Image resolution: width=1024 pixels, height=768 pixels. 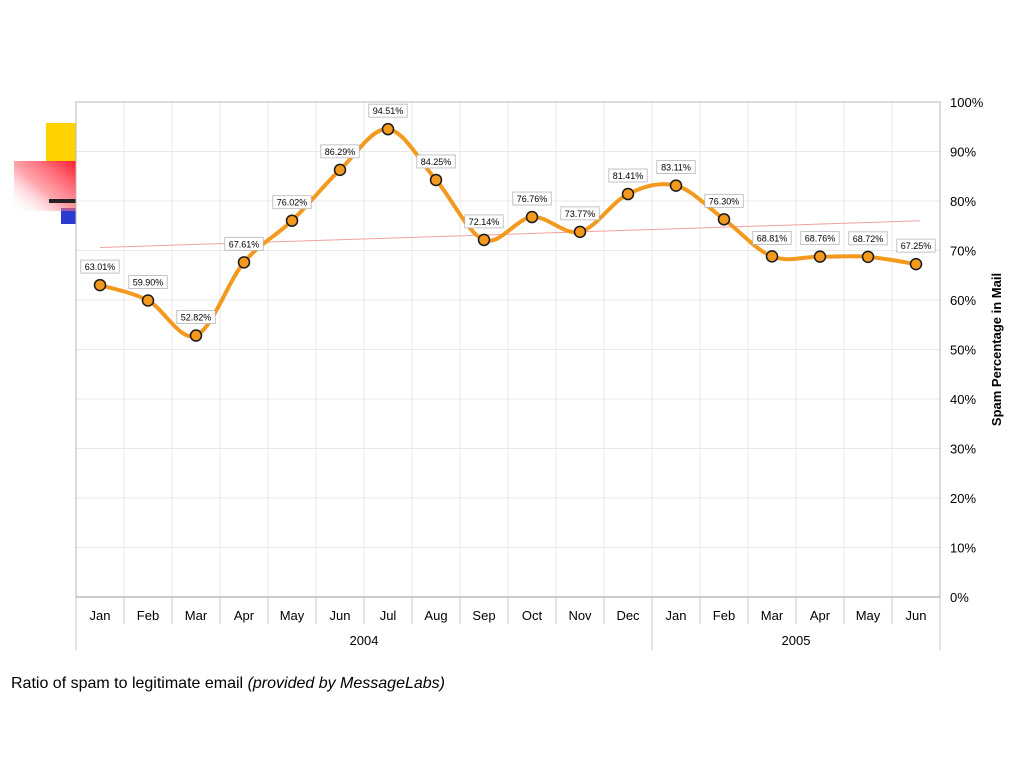 I want to click on year-label: 2004, so click(x=364, y=640).